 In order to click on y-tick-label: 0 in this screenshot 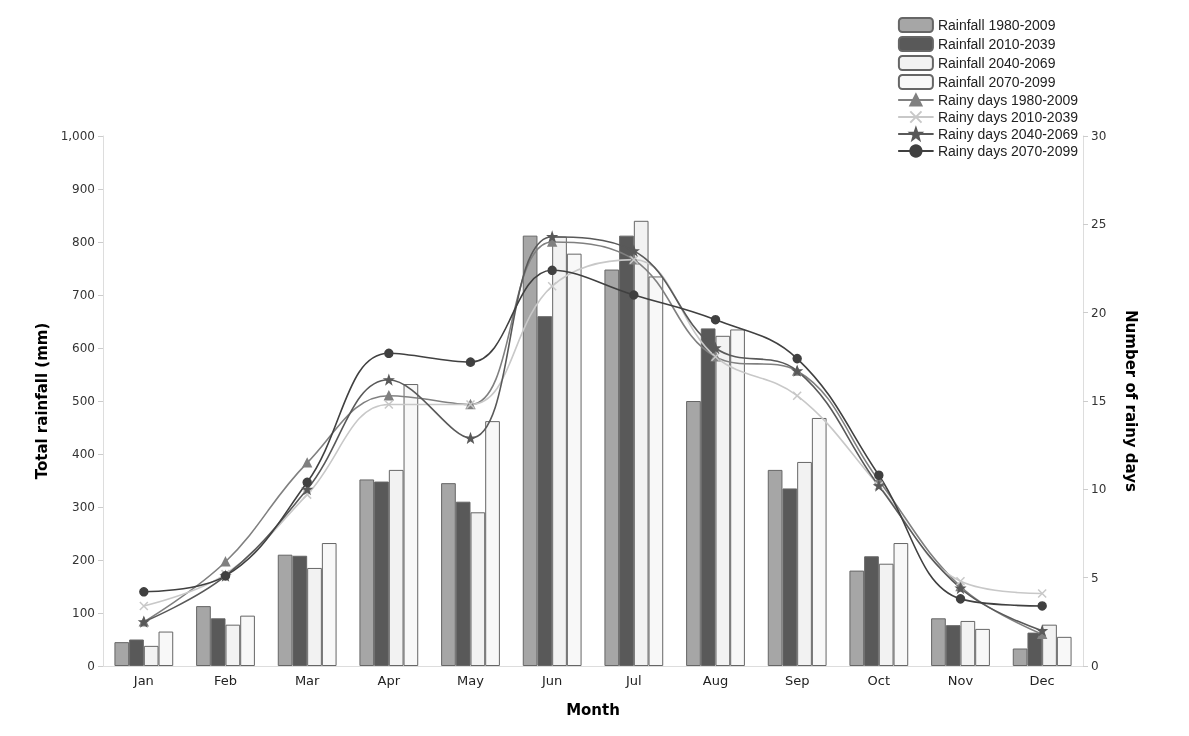, I will do `click(91, 666)`.